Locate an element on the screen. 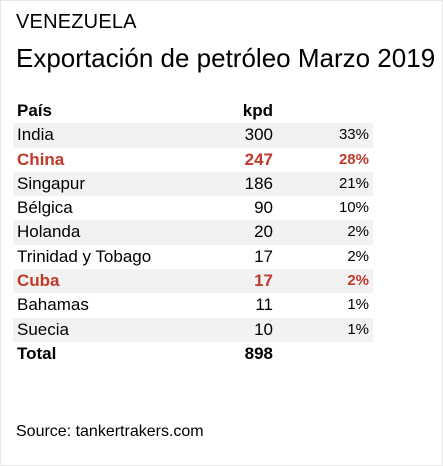 Image resolution: width=443 pixels, height=466 pixels. country-cell: Trinidad y Tobago is located at coordinates (84, 256).